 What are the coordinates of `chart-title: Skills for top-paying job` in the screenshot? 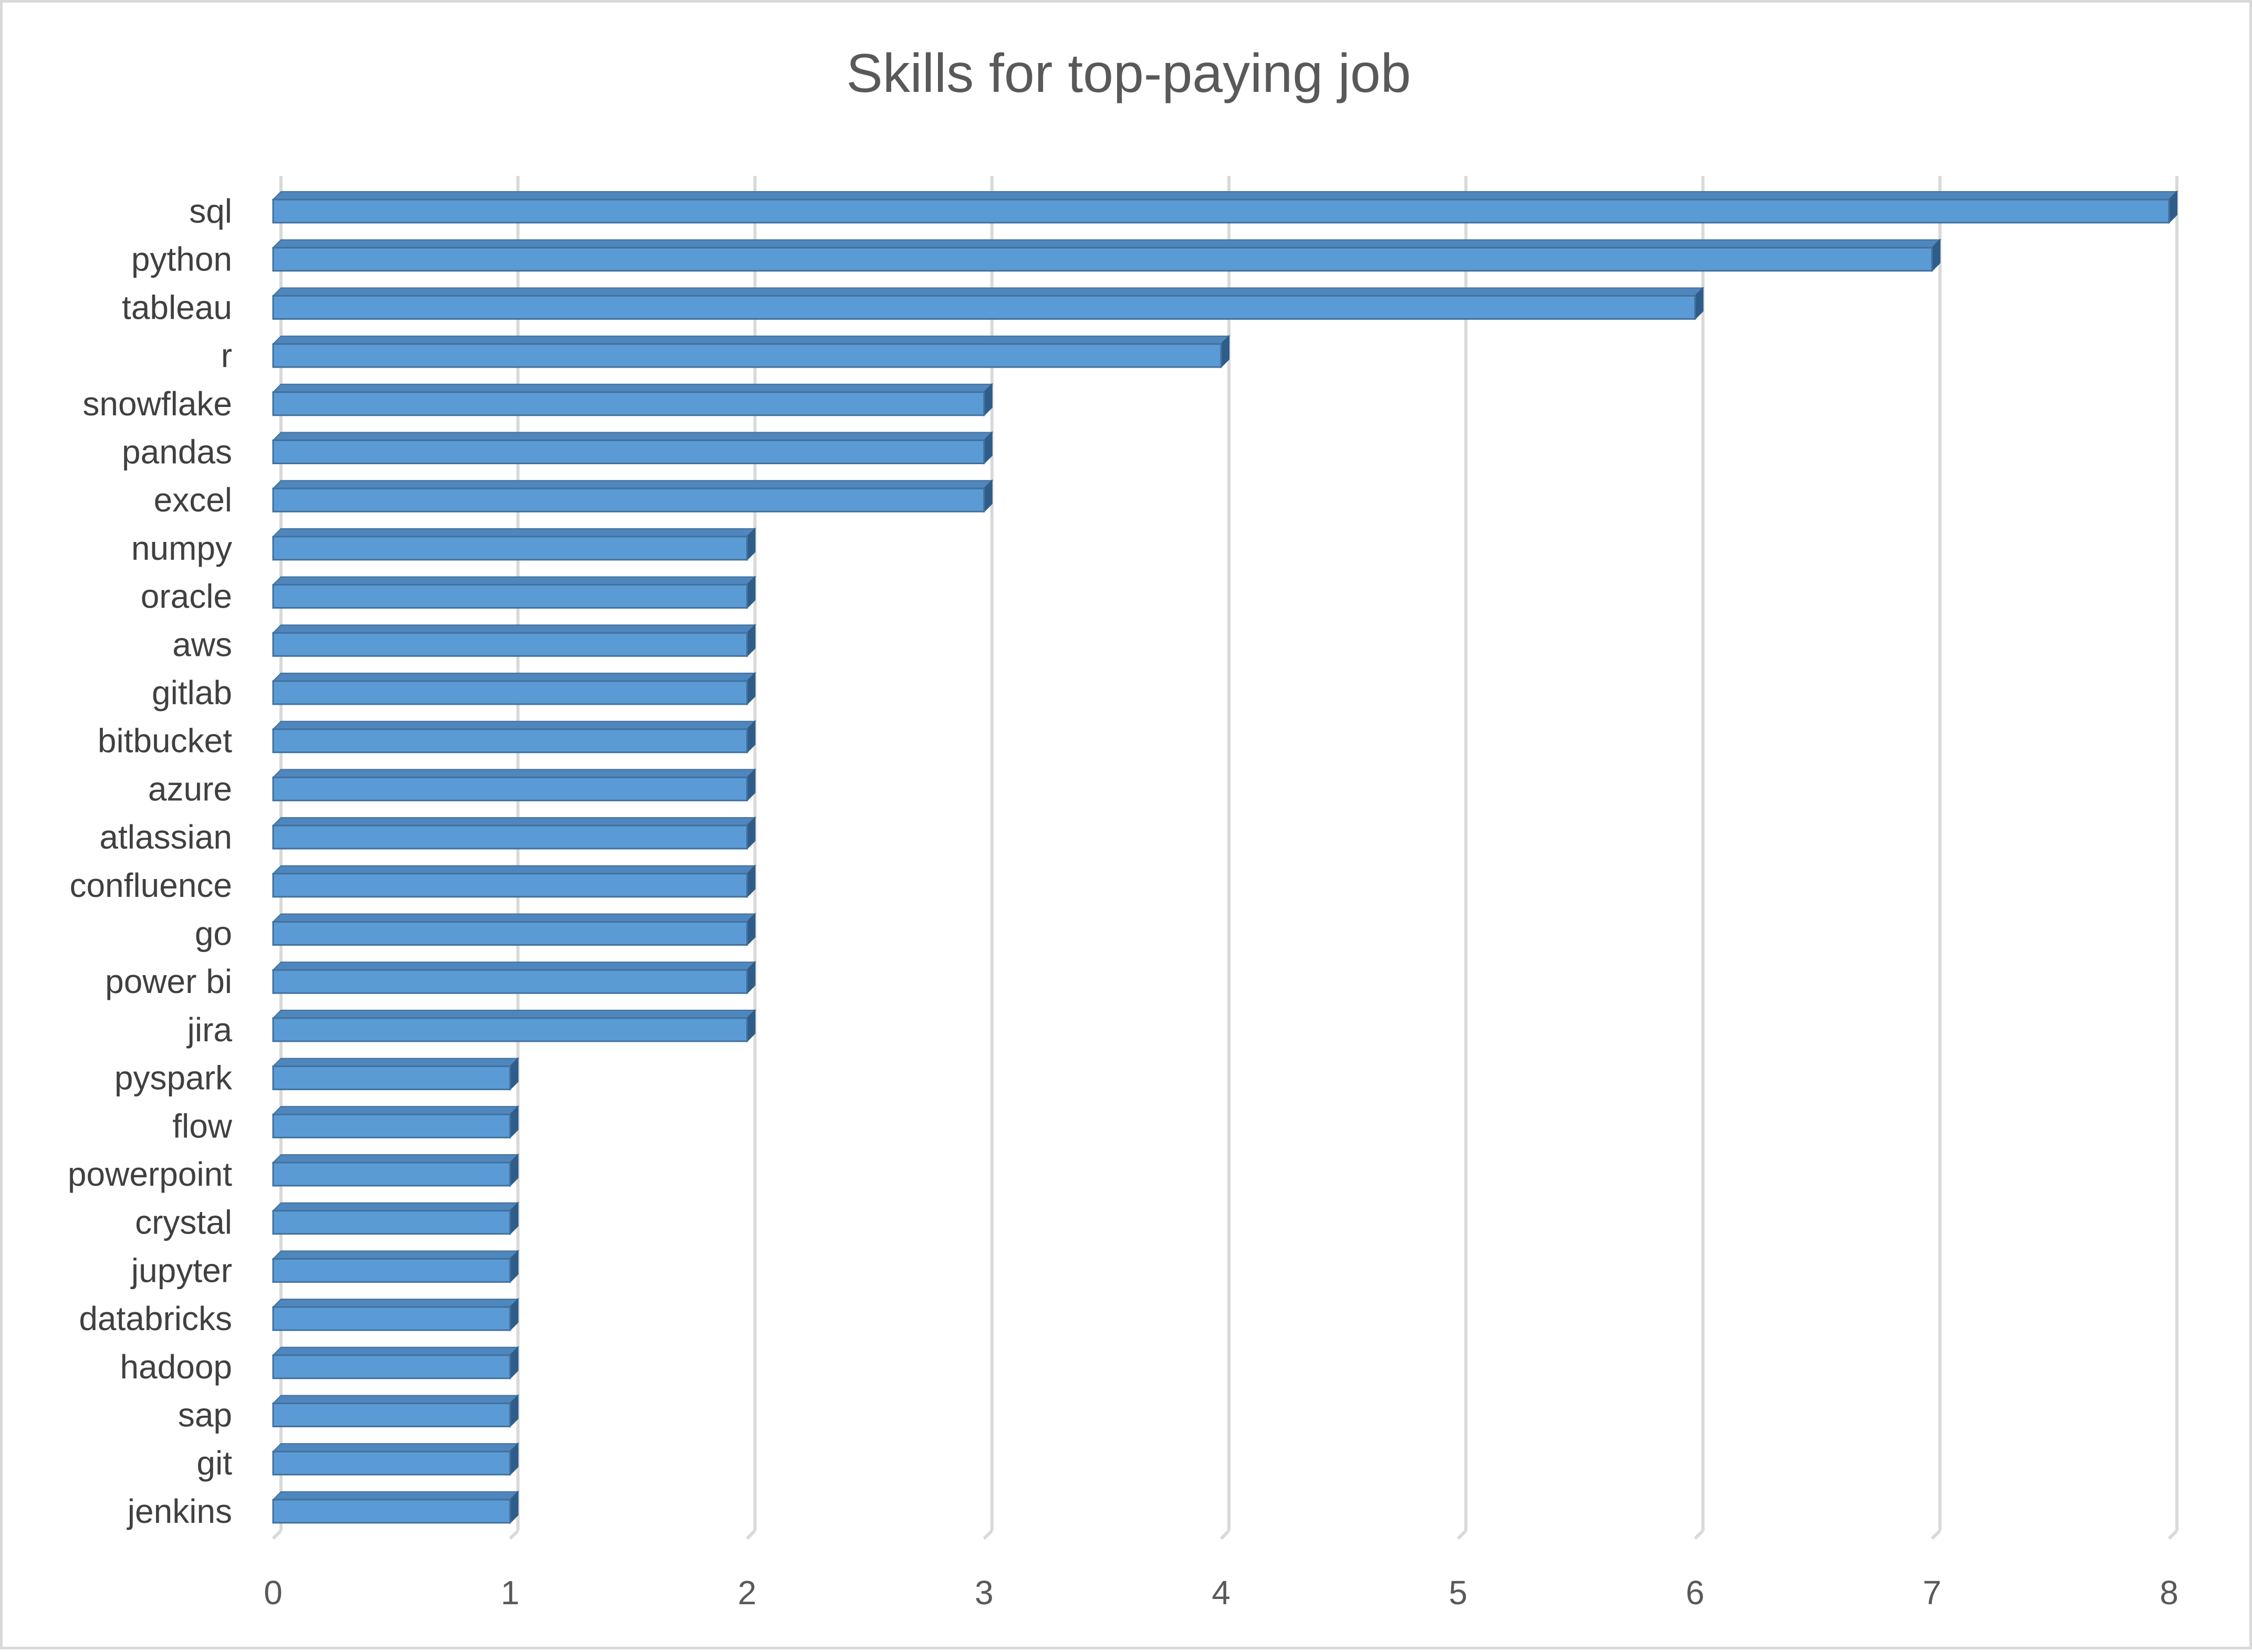 It's located at (1128, 74).